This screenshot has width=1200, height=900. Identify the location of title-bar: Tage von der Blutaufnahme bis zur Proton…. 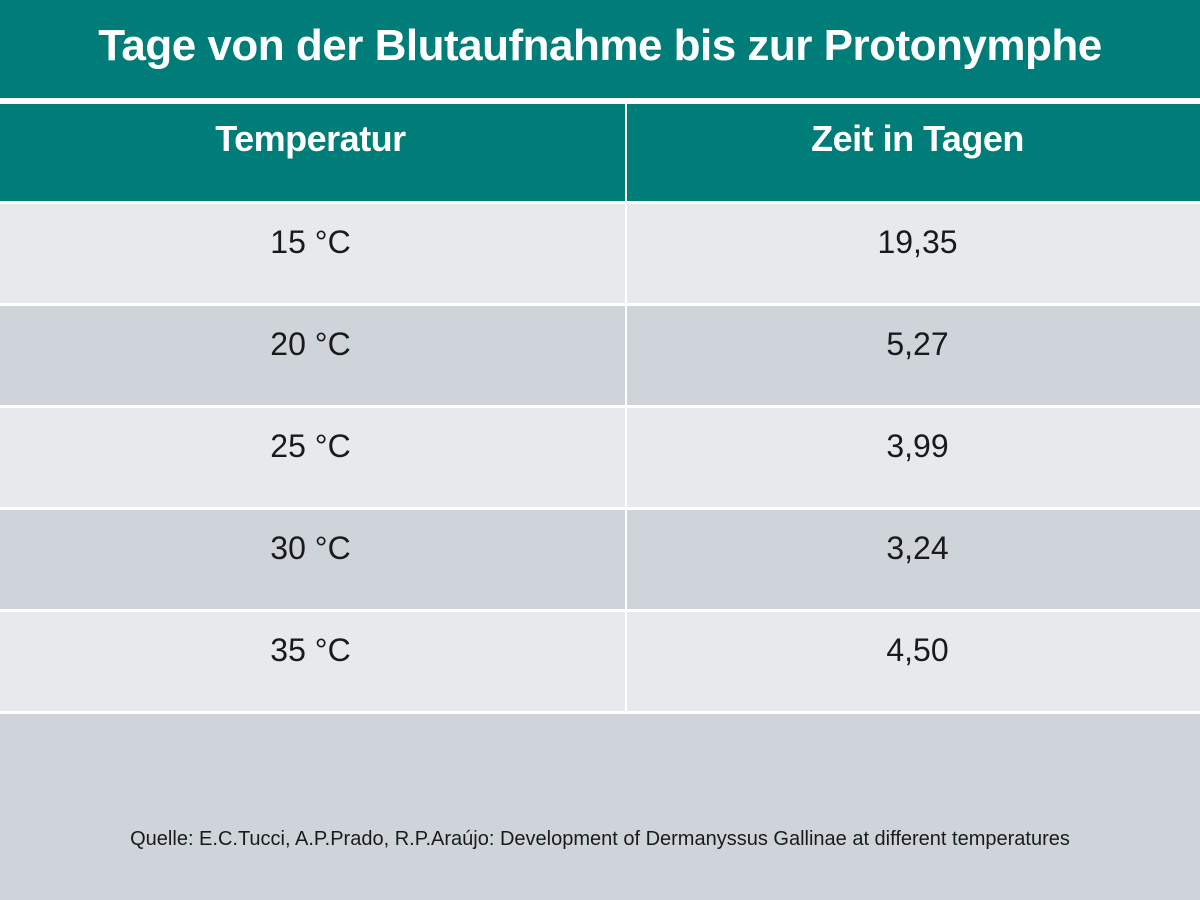
(600, 49).